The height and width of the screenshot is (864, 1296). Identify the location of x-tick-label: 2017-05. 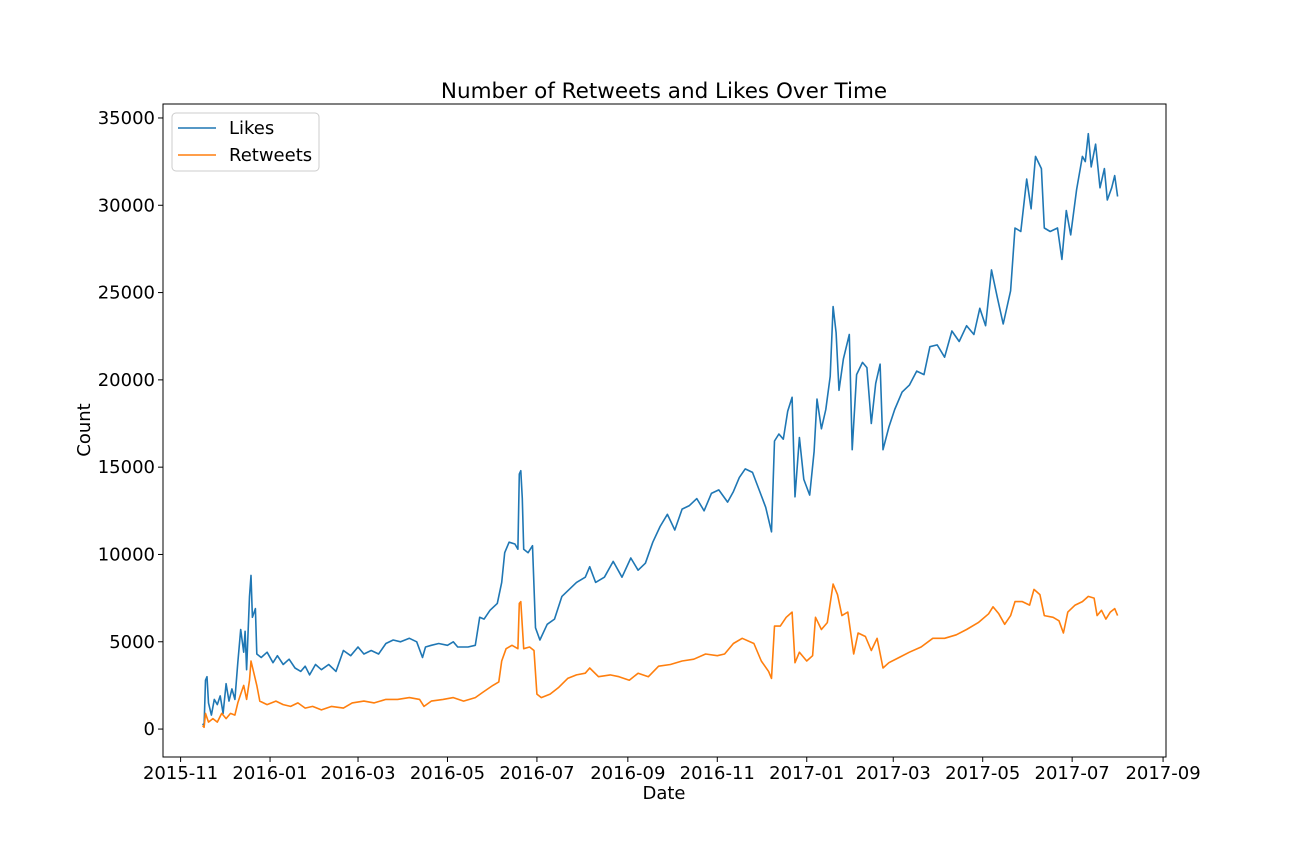
(982, 773).